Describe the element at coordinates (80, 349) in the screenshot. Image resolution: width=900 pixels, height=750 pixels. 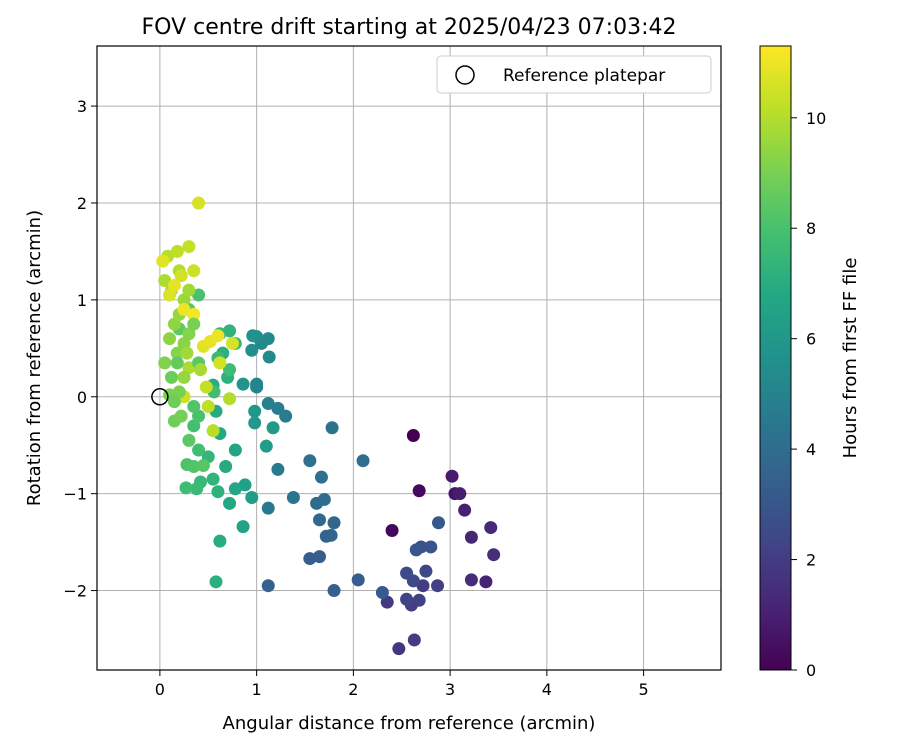
I see `y-axis-ticks: −2 −1 0 1 2 3` at that location.